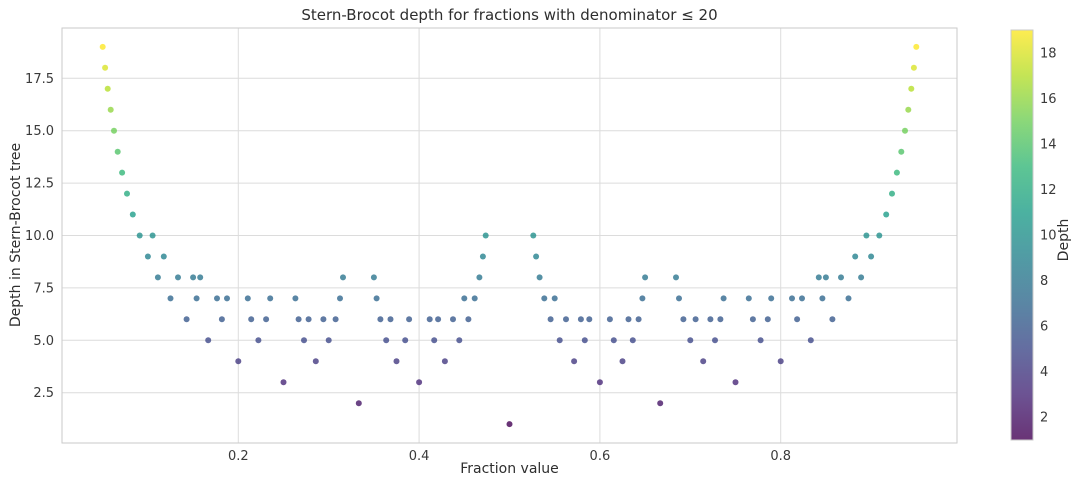  What do you see at coordinates (780, 456) in the screenshot?
I see `x-tick-label: 0.8` at bounding box center [780, 456].